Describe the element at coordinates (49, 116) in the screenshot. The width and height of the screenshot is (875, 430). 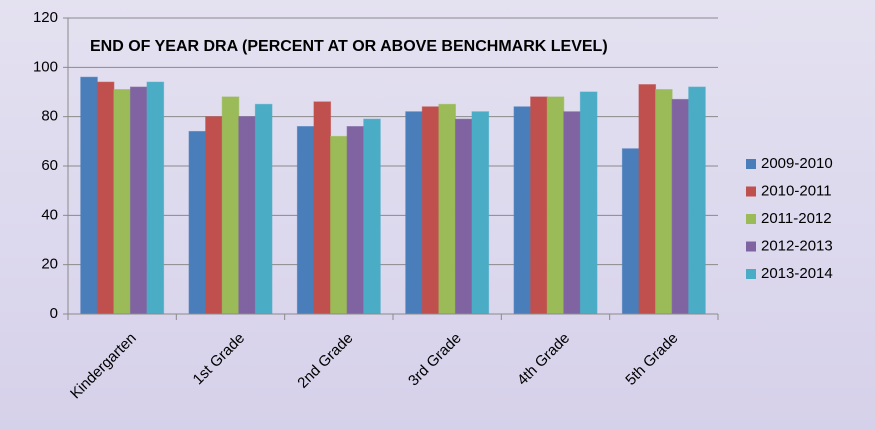
I see `y-tick-label: 80` at that location.